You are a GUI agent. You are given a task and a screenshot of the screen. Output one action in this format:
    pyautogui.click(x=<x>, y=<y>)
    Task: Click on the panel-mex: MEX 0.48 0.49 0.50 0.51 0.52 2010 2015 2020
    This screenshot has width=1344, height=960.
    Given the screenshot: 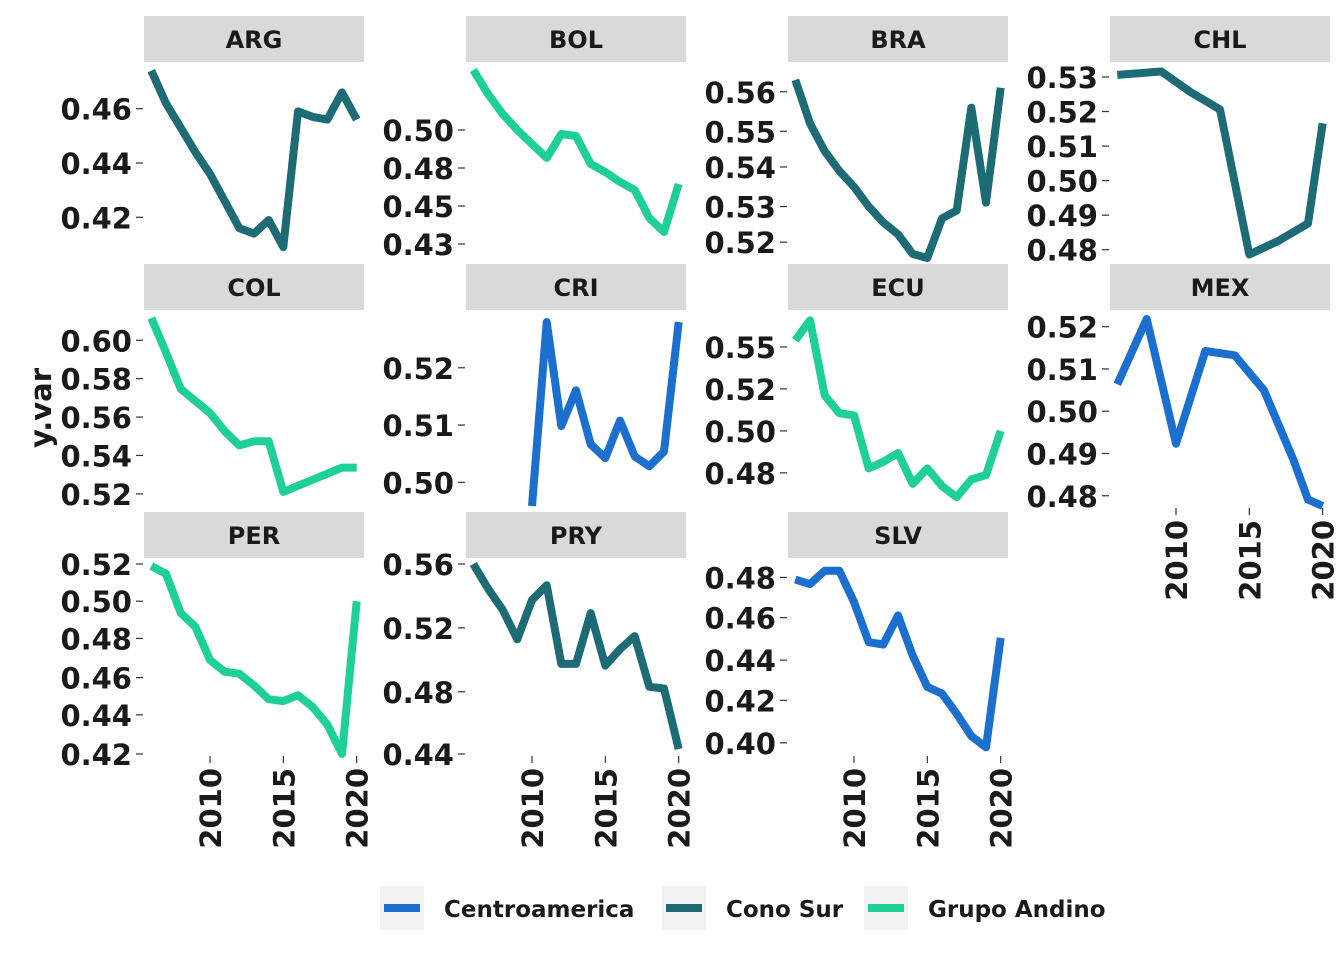 What is the action you would take?
    pyautogui.click(x=1183, y=432)
    